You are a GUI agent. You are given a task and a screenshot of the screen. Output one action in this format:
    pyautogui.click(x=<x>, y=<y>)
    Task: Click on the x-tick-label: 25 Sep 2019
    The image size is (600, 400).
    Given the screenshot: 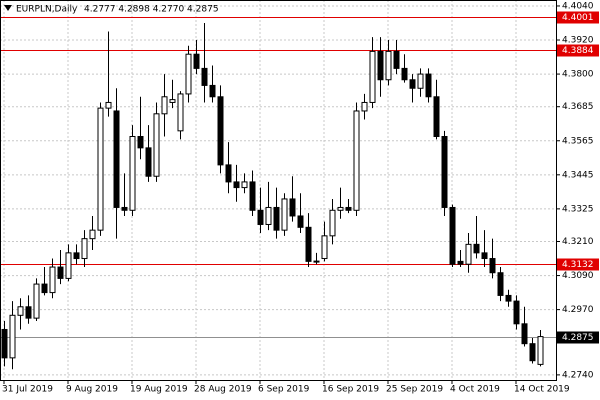 What is the action you would take?
    pyautogui.click(x=414, y=390)
    